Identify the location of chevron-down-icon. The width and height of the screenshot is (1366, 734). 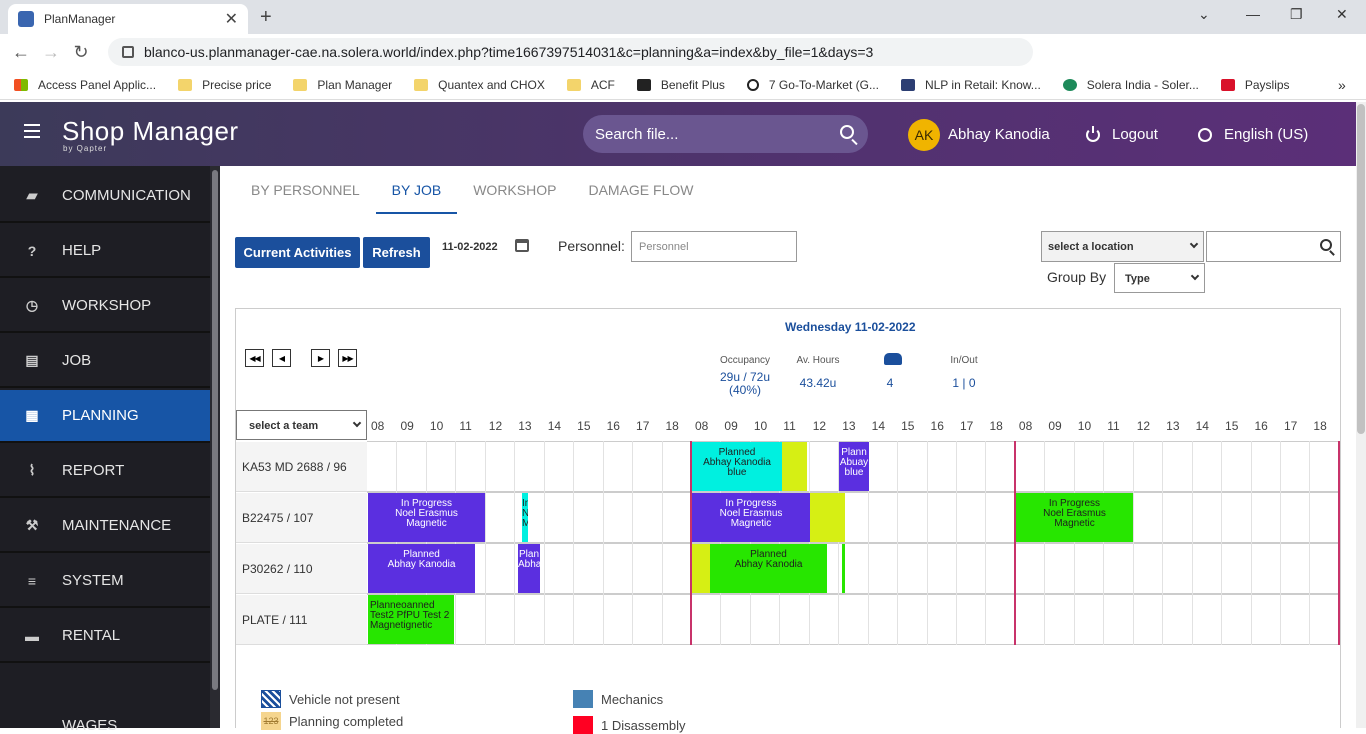
(1195, 276).